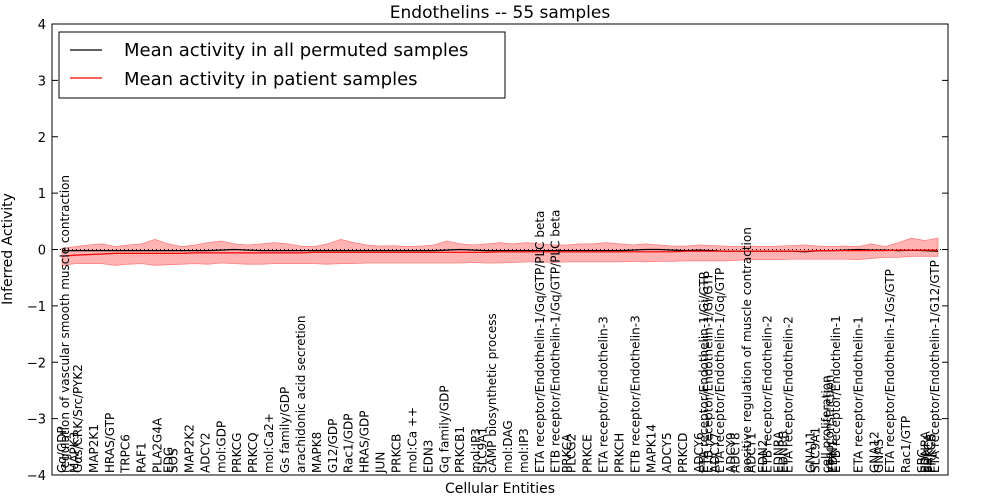  What do you see at coordinates (588, 453) in the screenshot?
I see `entity-label: PRKCE` at bounding box center [588, 453].